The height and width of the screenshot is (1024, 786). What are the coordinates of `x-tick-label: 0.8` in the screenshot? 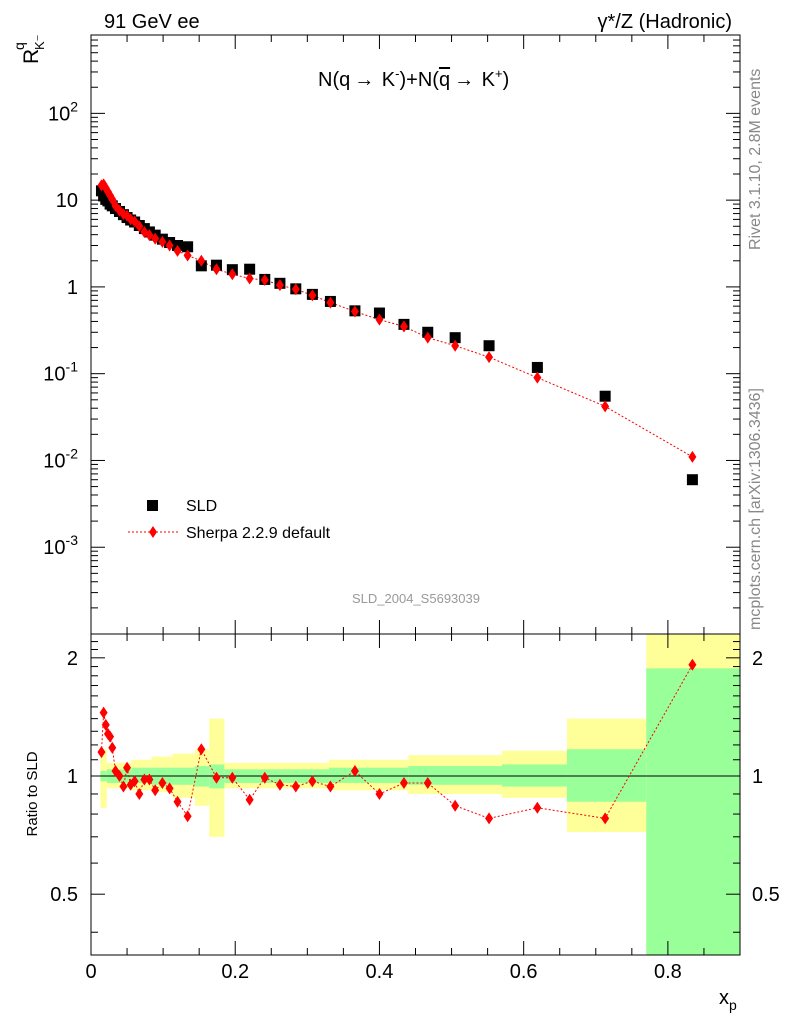 It's located at (668, 972).